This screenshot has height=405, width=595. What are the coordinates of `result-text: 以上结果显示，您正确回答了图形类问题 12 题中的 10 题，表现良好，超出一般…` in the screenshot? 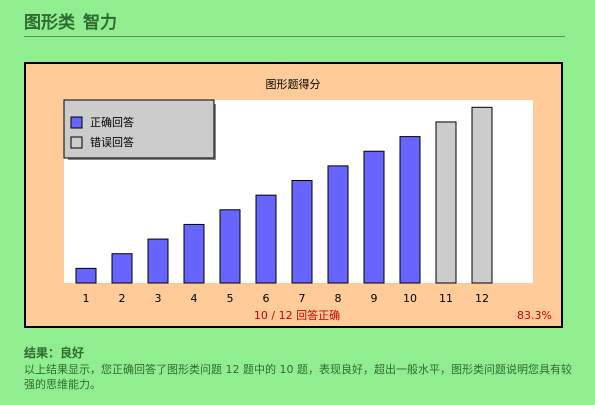 It's located at (298, 377).